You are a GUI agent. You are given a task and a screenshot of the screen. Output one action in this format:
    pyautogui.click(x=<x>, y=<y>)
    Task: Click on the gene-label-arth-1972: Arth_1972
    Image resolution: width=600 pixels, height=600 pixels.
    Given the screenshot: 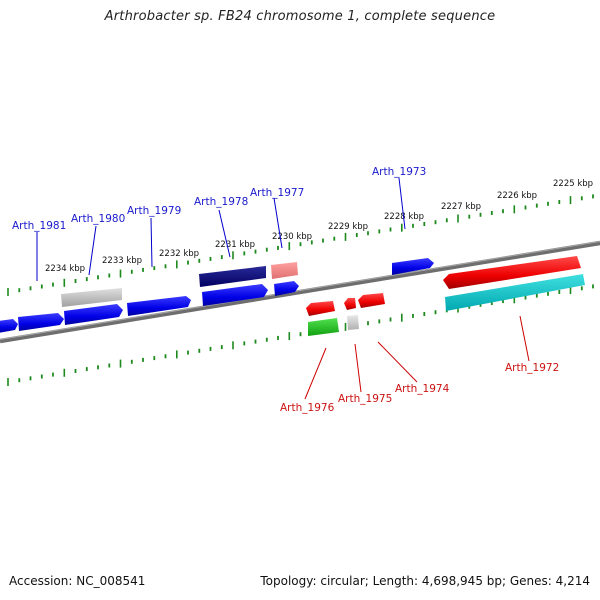 What is the action you would take?
    pyautogui.click(x=532, y=368)
    